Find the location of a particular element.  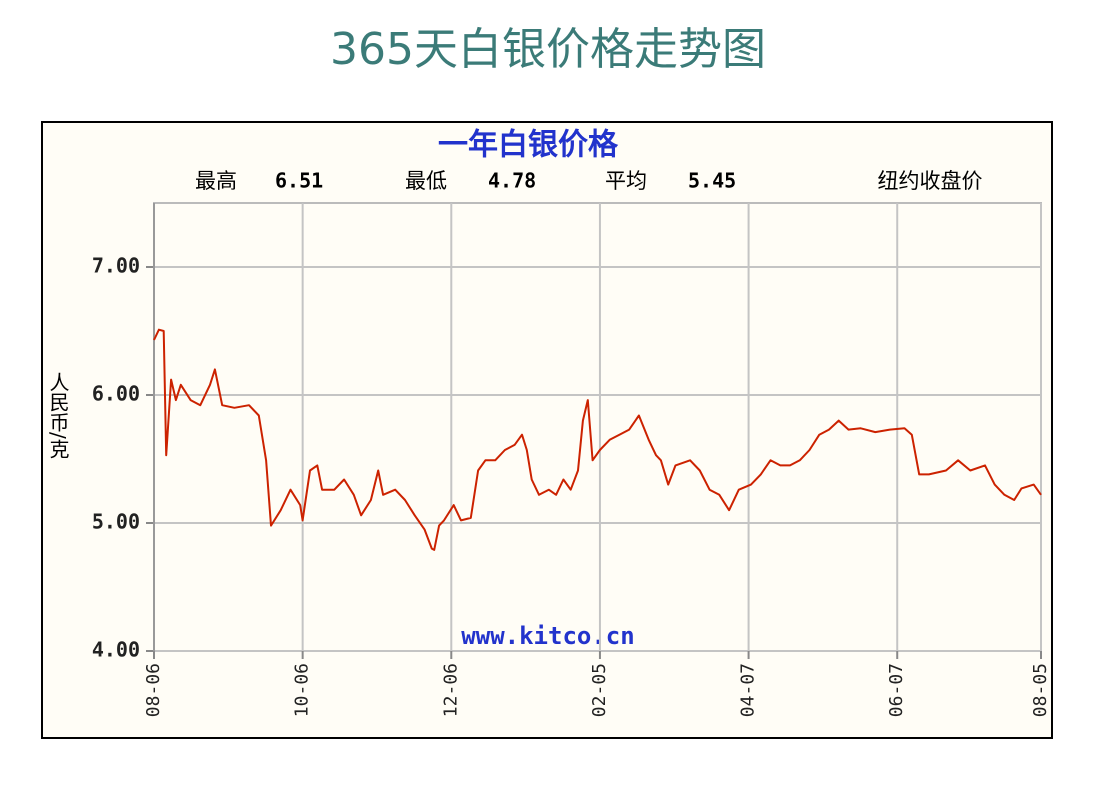

x-tick-label: 08-05 is located at coordinates (1040, 690).